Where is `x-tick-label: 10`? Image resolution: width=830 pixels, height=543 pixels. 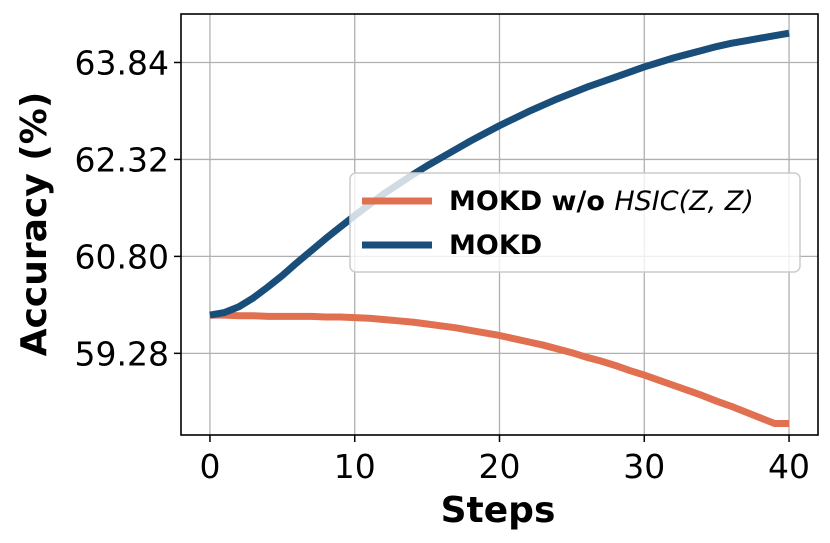
x-tick-label: 10 is located at coordinates (355, 466).